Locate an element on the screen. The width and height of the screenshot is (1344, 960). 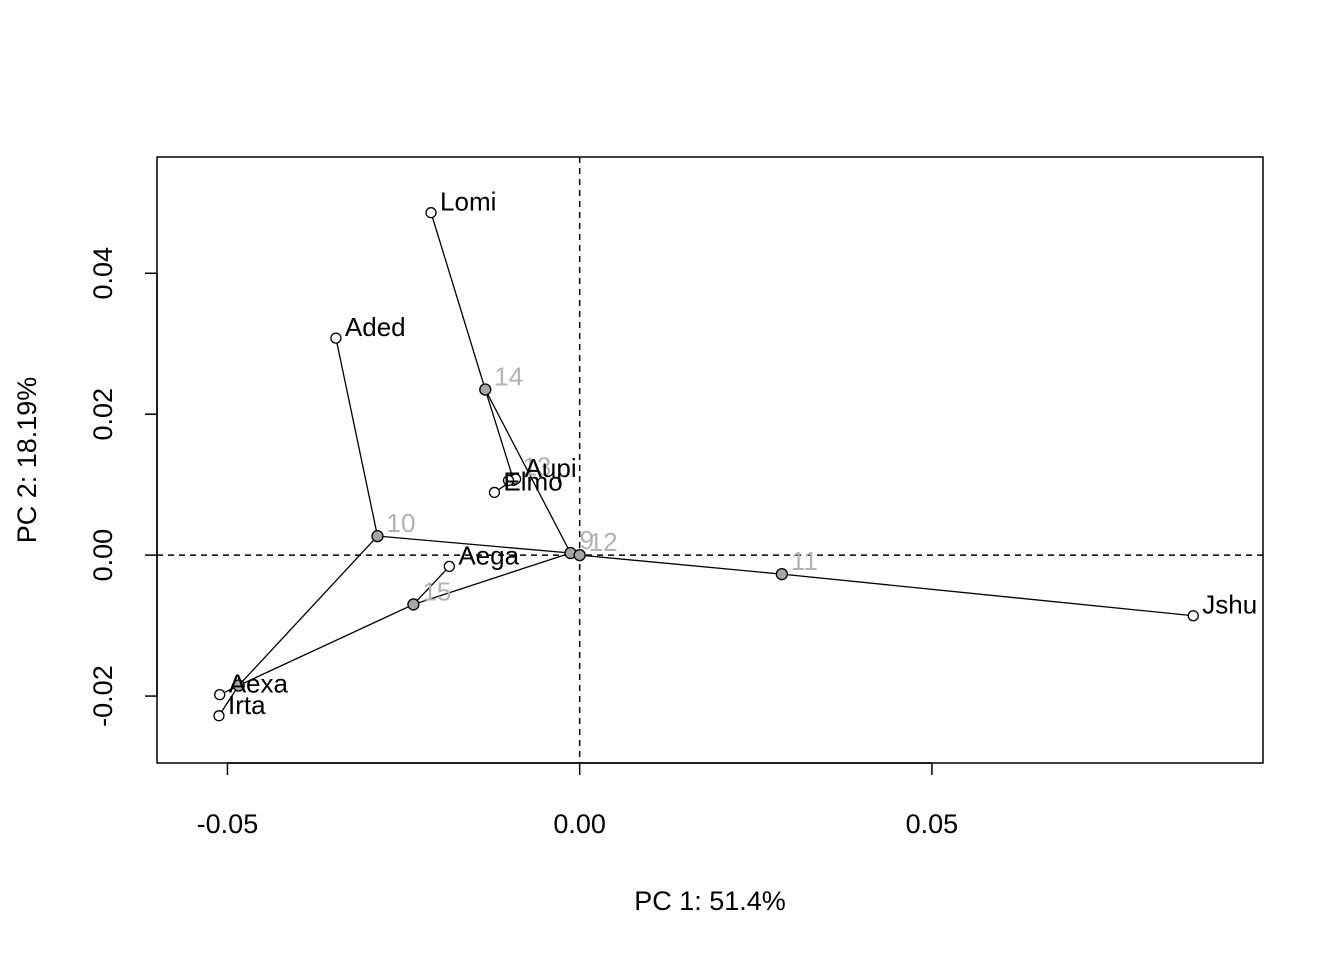
x-tick-label: 0.00 is located at coordinates (579, 824).